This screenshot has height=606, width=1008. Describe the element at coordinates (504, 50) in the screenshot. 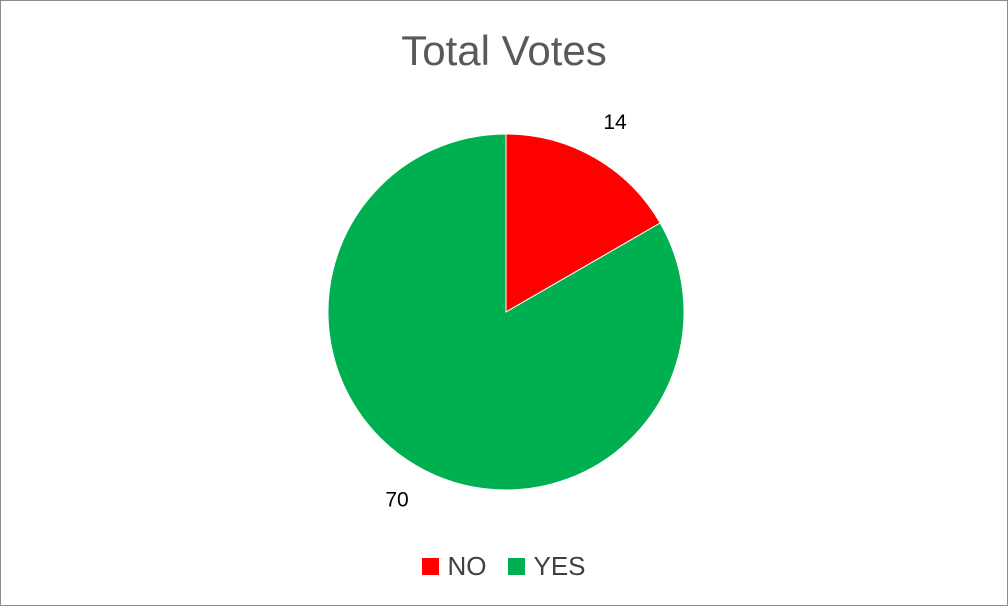

I see `chart-title: Total Votes` at that location.